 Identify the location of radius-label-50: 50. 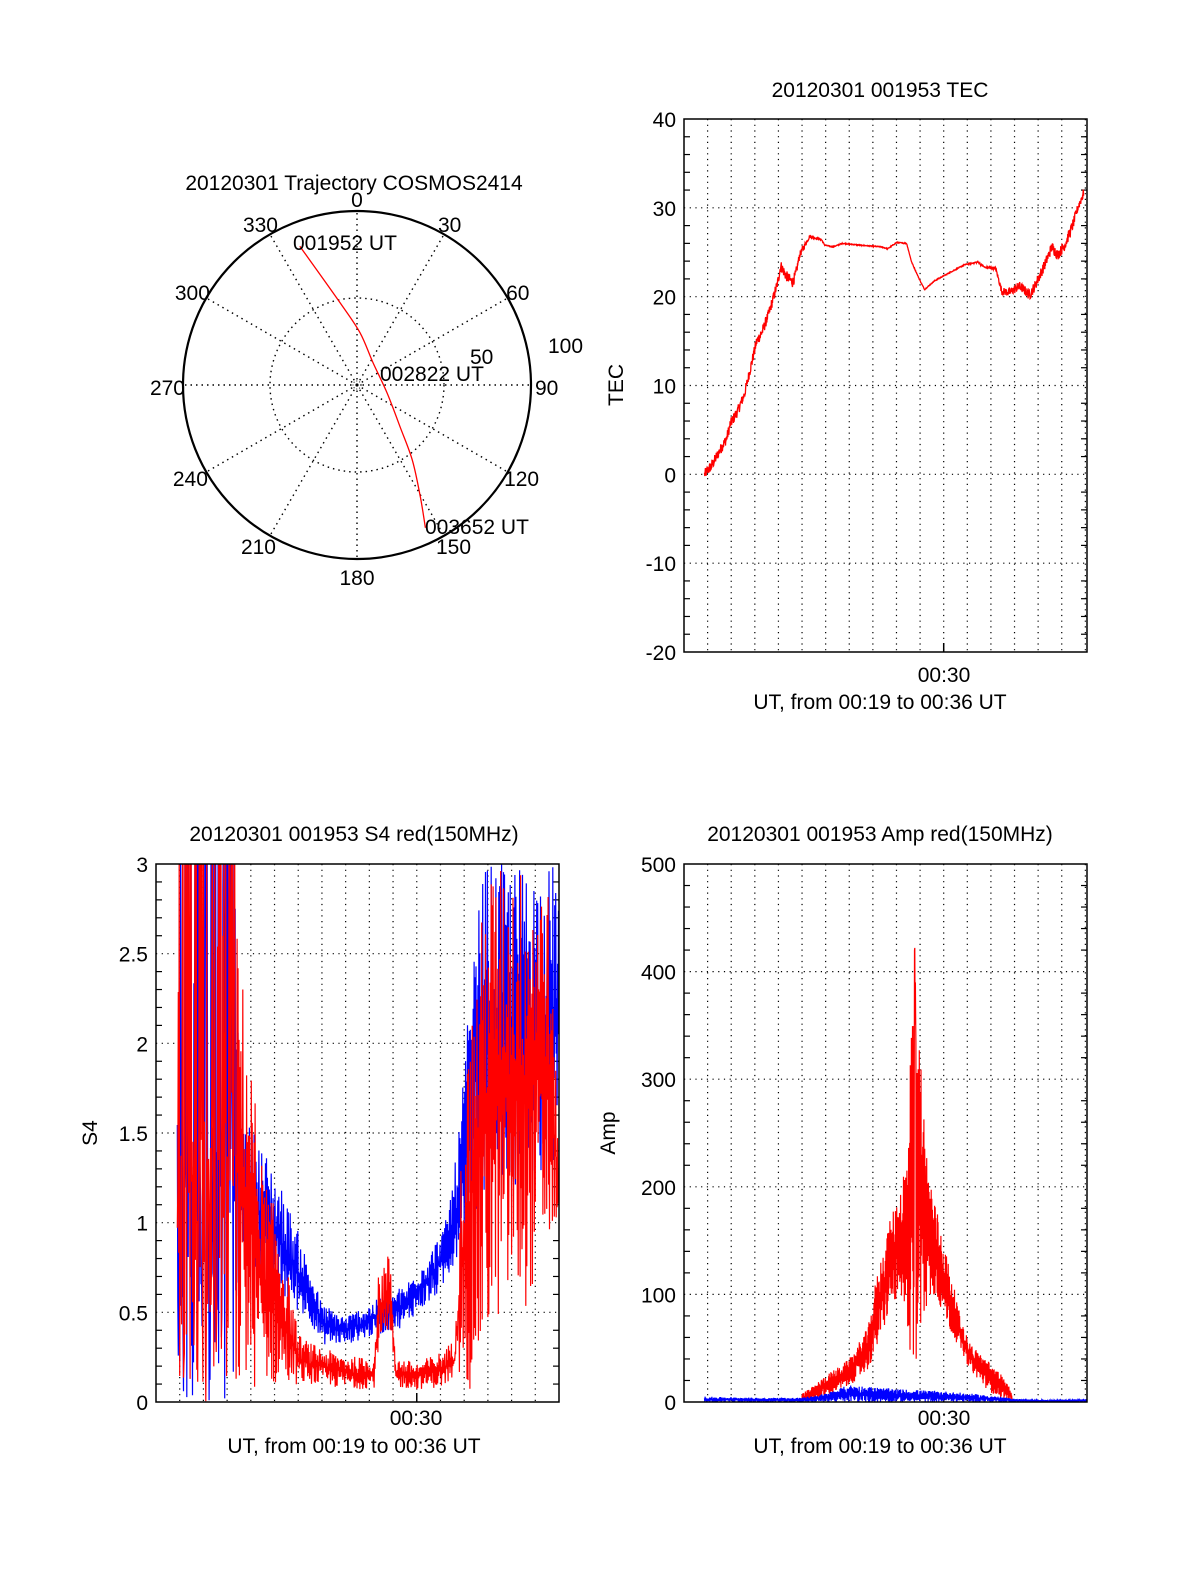
(481, 357).